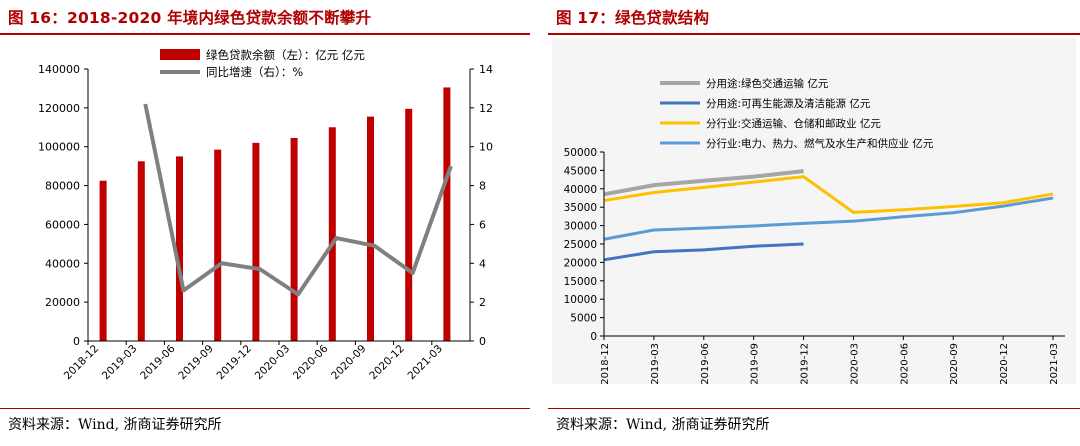 The width and height of the screenshot is (1080, 446). Describe the element at coordinates (482, 263) in the screenshot. I see `y-right-tick-label: 4` at that location.